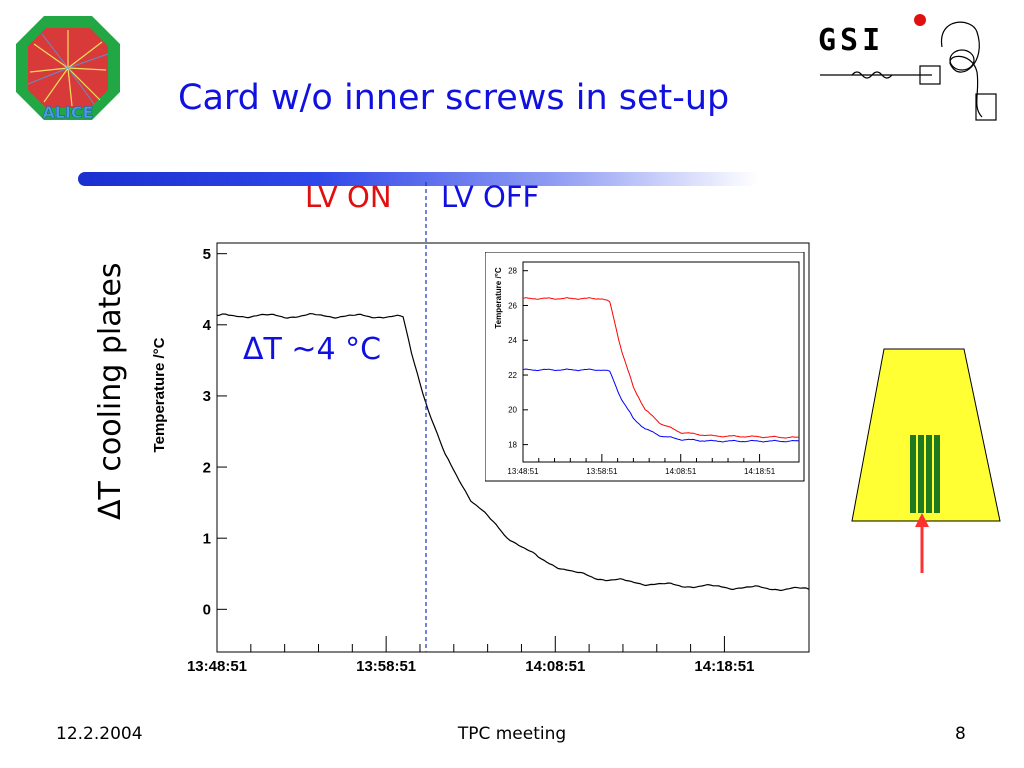 This screenshot has height=768, width=1024. What do you see at coordinates (67, 112) in the screenshot?
I see `alice-logo-text: ALICE` at bounding box center [67, 112].